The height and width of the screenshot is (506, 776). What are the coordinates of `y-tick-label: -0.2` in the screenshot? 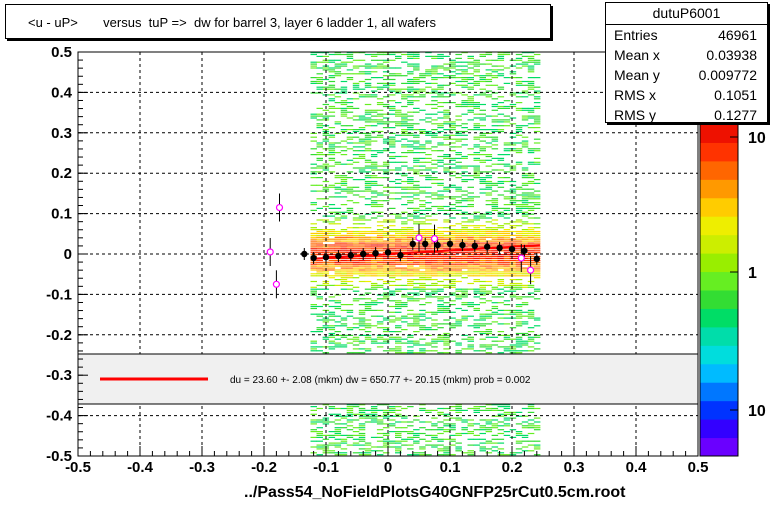 It's located at (59, 335).